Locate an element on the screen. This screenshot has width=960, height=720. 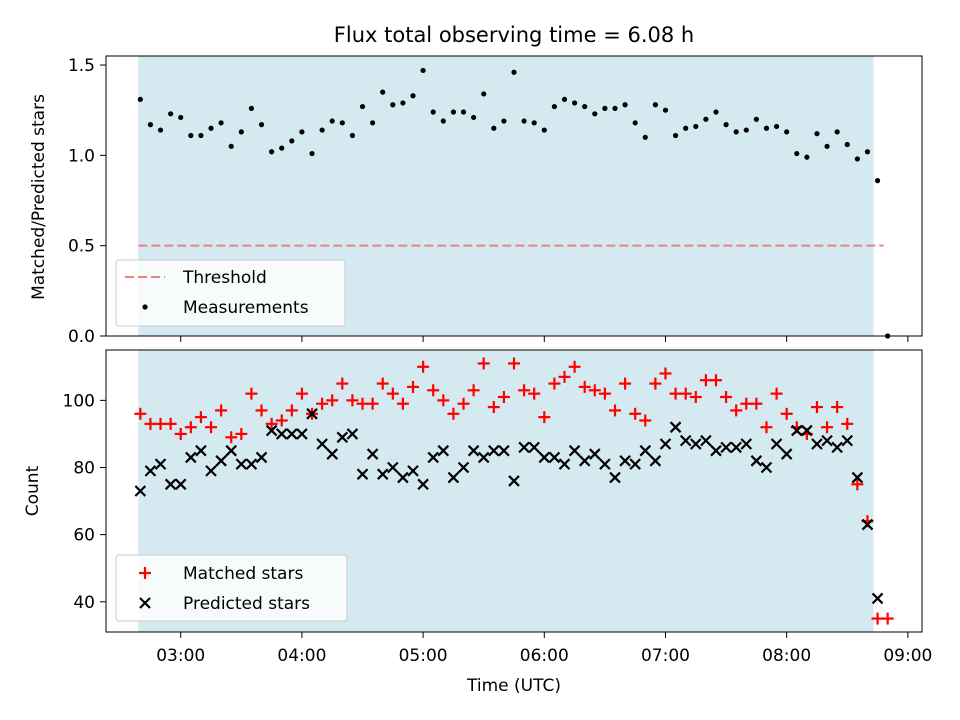
matched-legend-marker is located at coordinates (145, 573).